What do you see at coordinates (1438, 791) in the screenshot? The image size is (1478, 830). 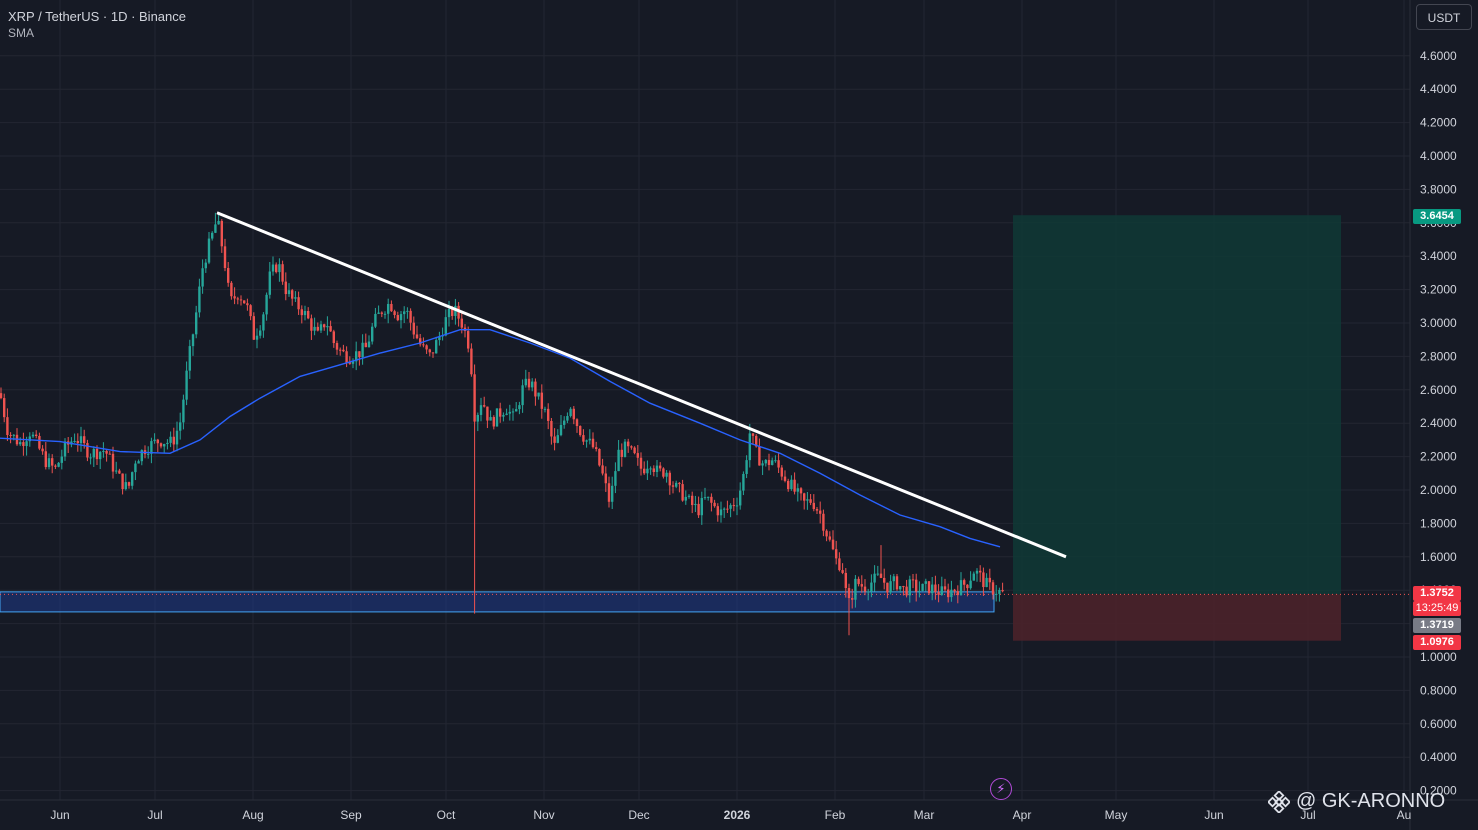 I see `y-tick-label: 0.2000` at bounding box center [1438, 791].